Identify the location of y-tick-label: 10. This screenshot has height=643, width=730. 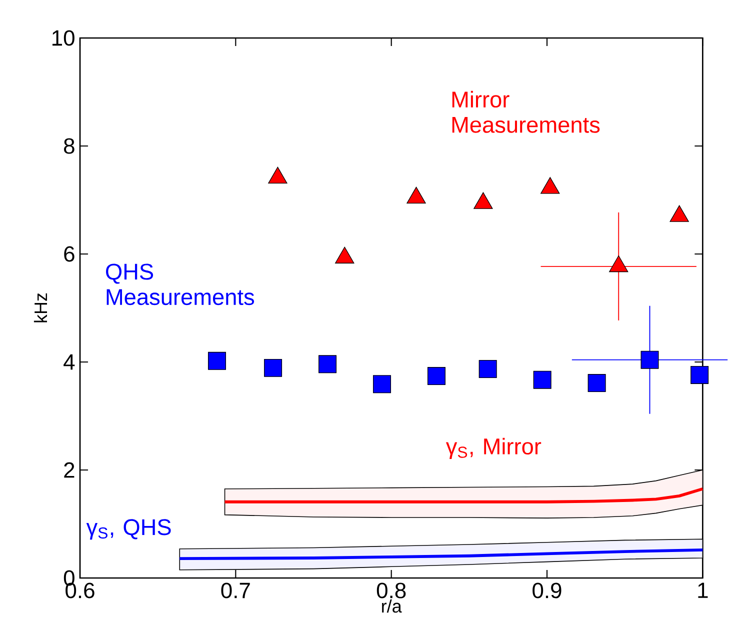
(63, 38).